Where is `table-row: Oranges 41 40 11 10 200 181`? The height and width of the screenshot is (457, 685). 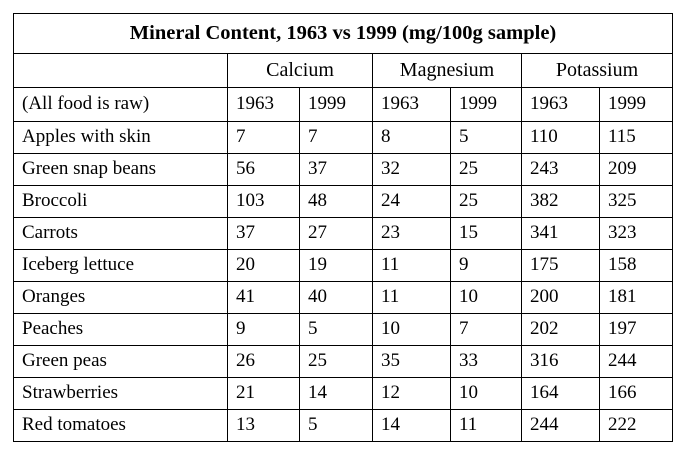 table-row: Oranges 41 40 11 10 200 181 is located at coordinates (343, 297).